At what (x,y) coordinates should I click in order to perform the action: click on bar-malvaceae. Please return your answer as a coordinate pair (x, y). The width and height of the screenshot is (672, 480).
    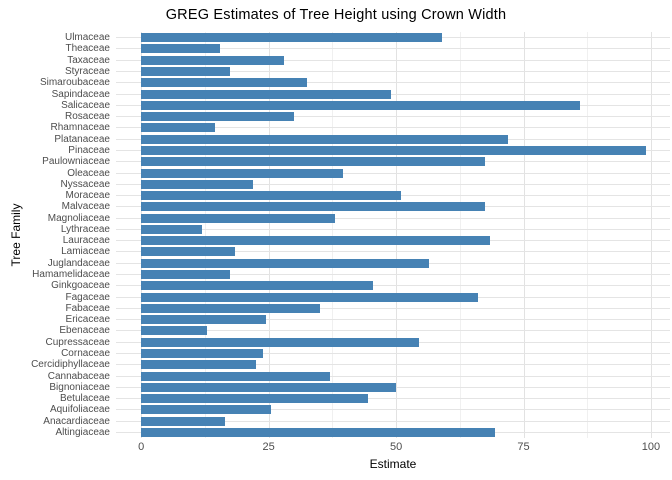
    Looking at the image, I should click on (313, 207).